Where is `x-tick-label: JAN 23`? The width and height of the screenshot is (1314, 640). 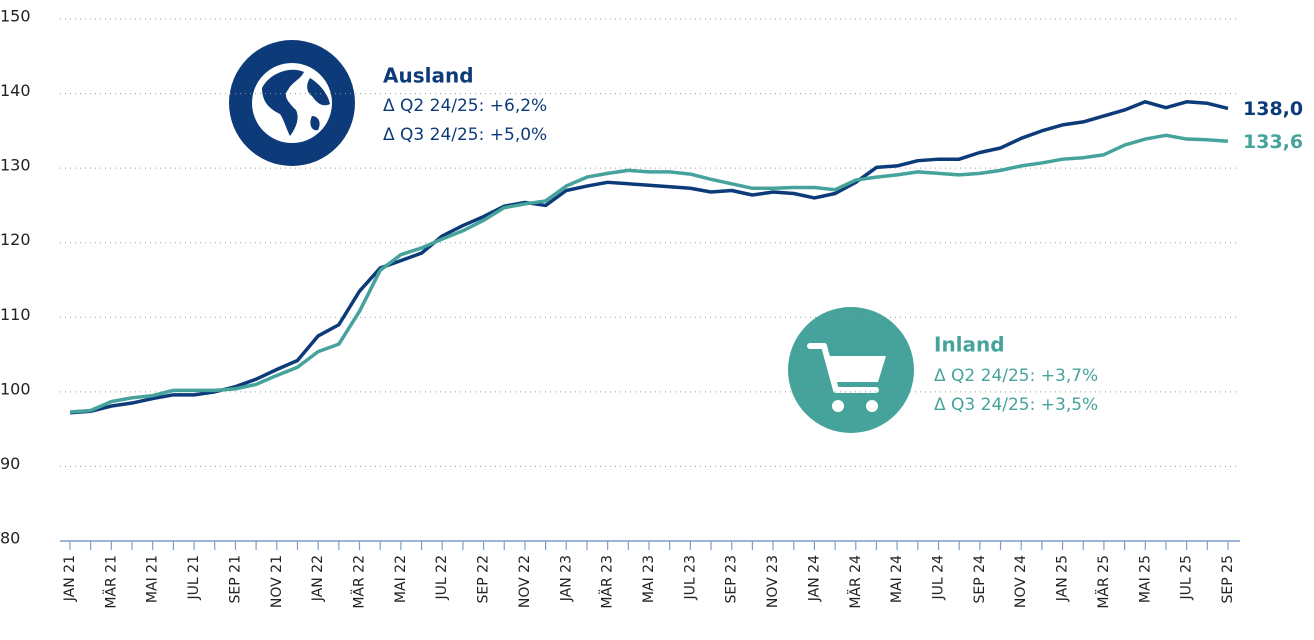 x-tick-label: JAN 23 is located at coordinates (566, 578).